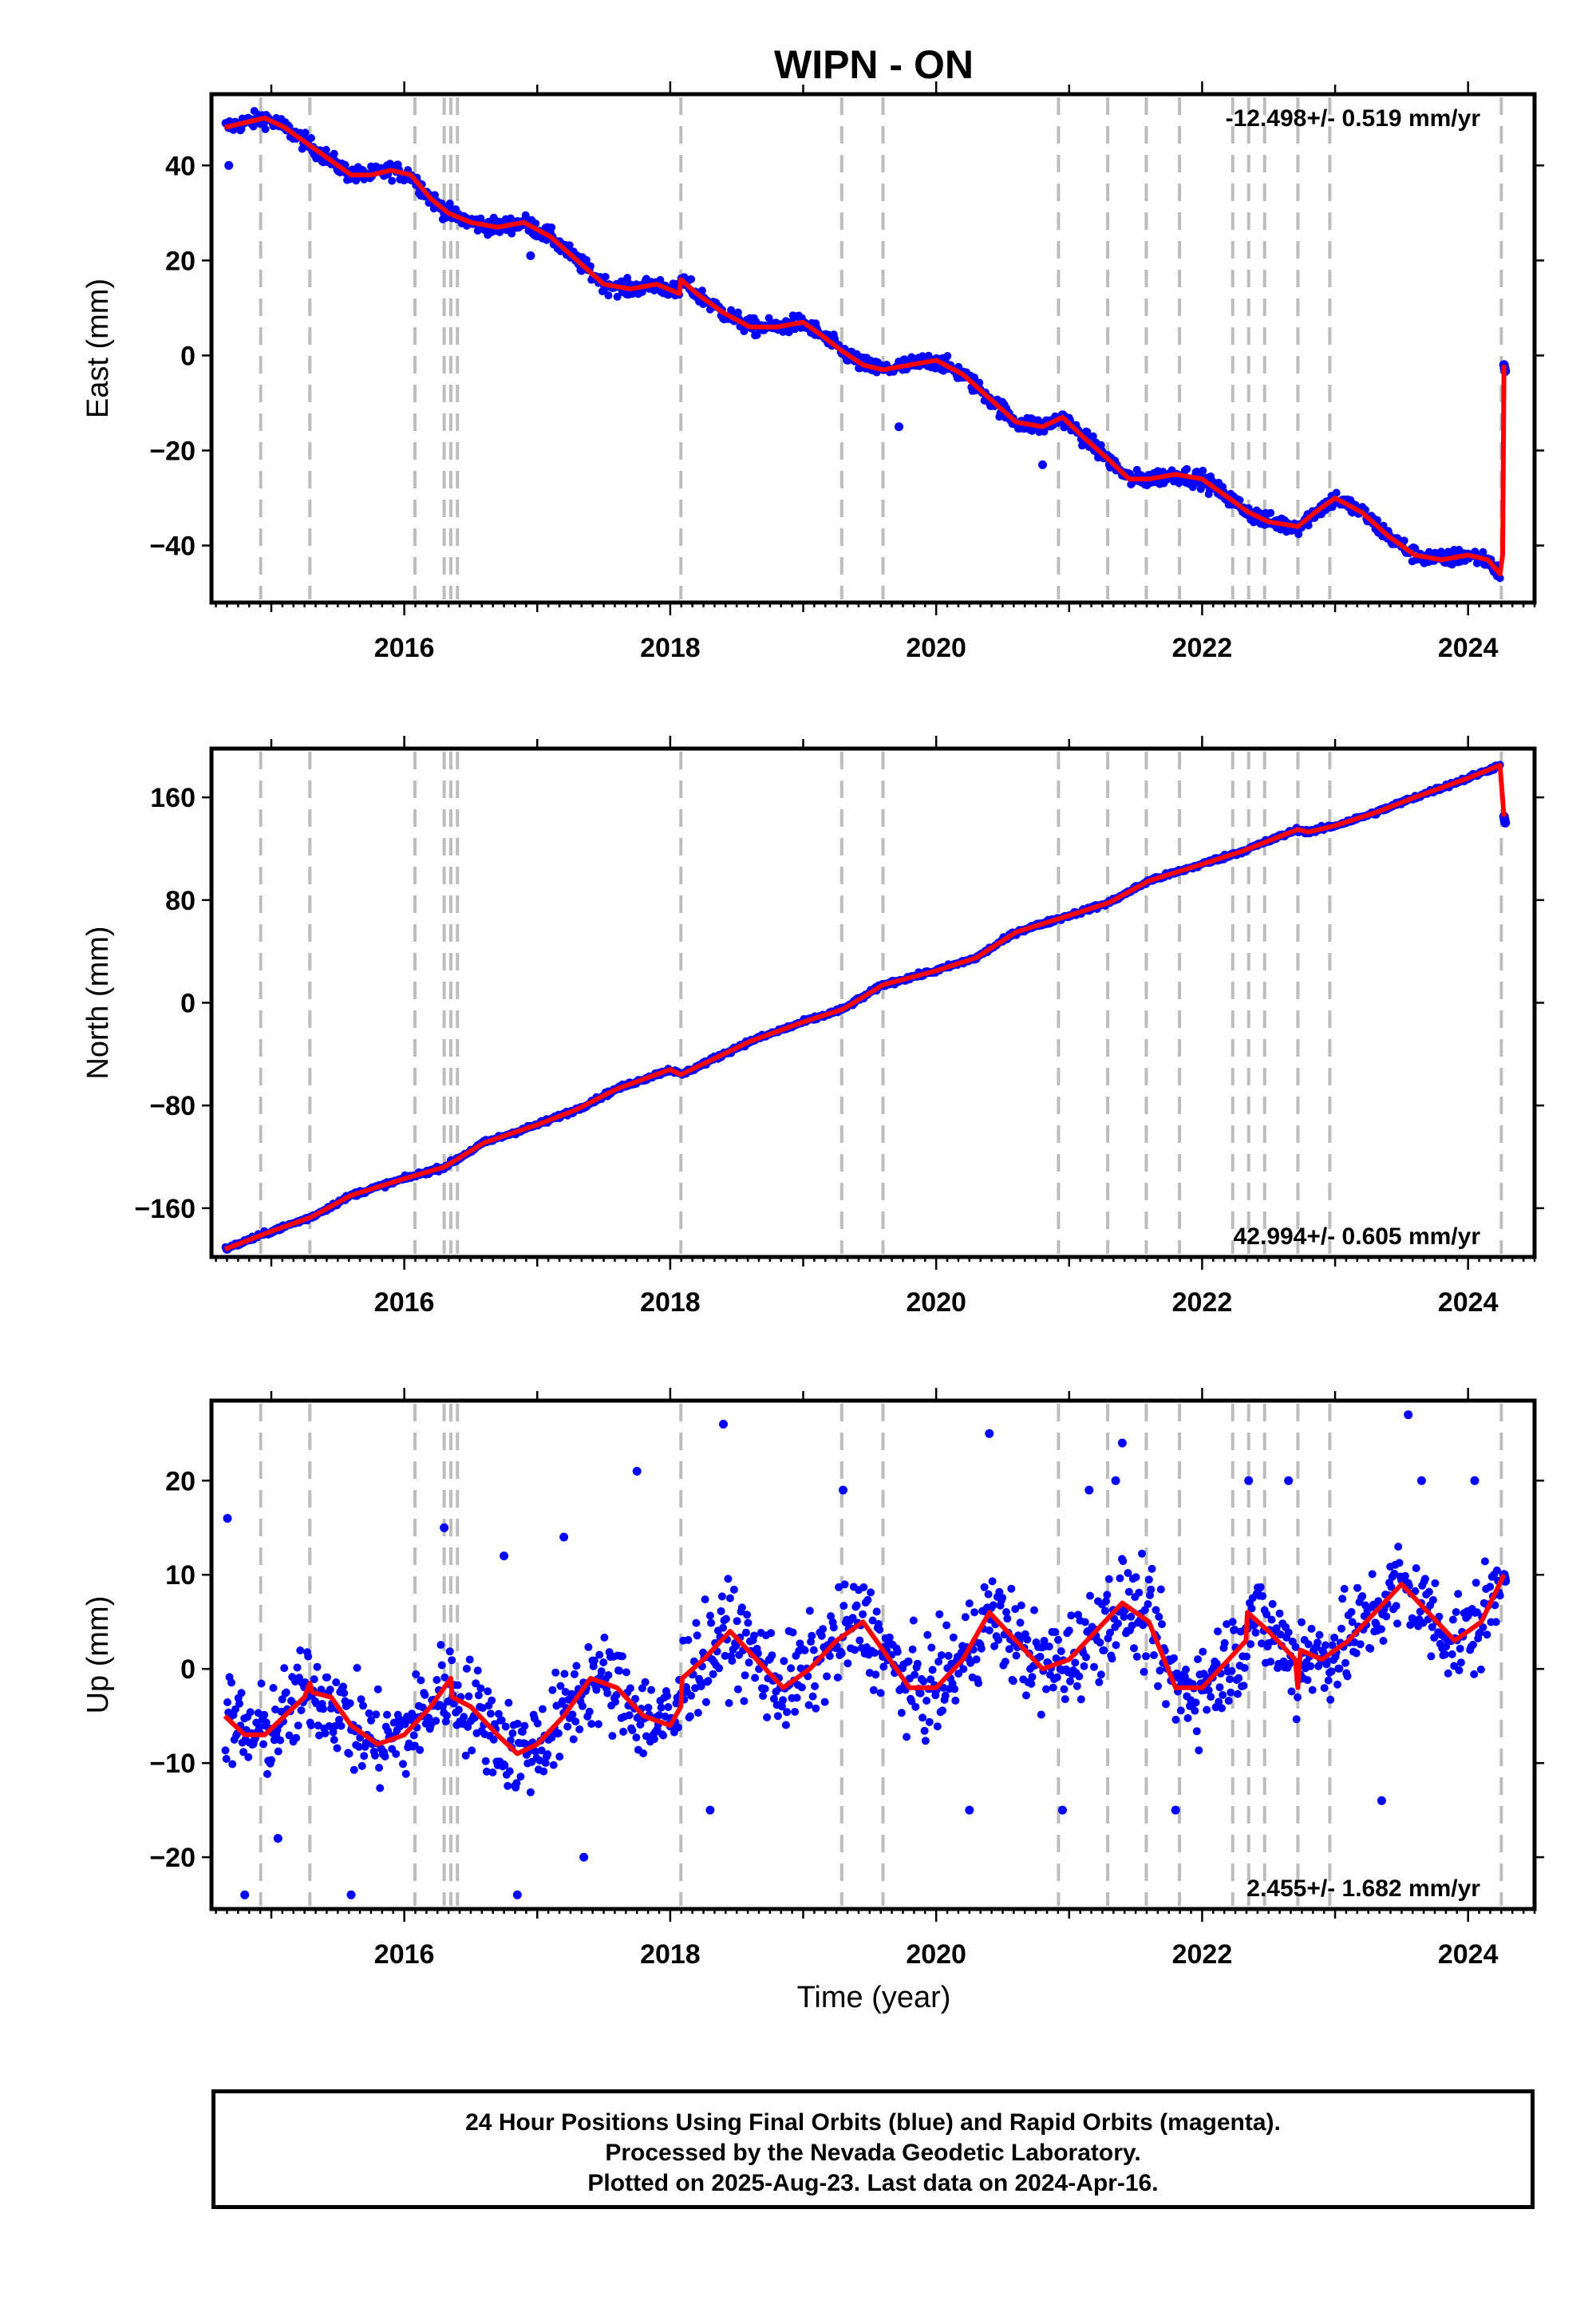 This screenshot has width=1596, height=2316. Describe the element at coordinates (1357, 1236) in the screenshot. I see `rate-label-north: 42.994+/- 0.605 mm/yr` at that location.